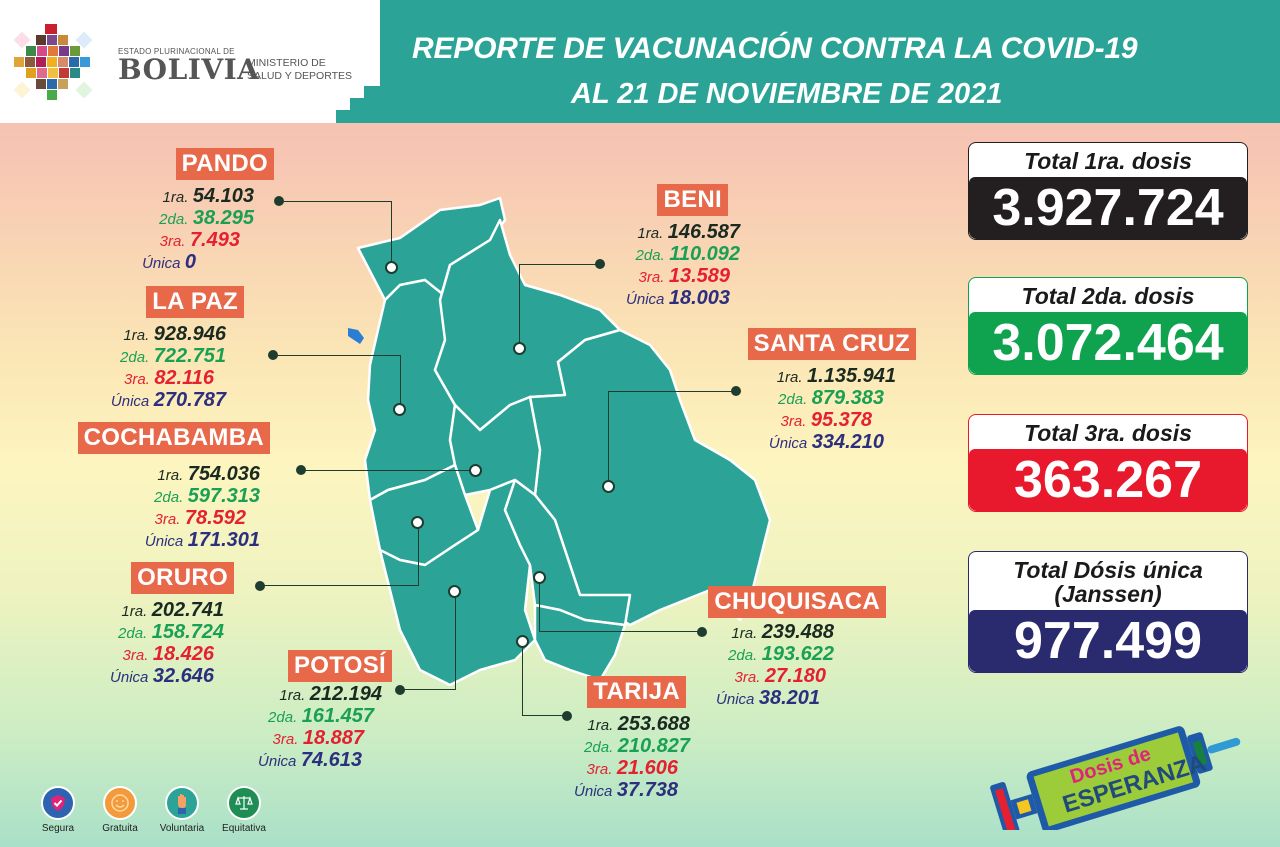 The height and width of the screenshot is (847, 1280). Describe the element at coordinates (580, 642) in the screenshot. I see `map-region-tarija` at that location.